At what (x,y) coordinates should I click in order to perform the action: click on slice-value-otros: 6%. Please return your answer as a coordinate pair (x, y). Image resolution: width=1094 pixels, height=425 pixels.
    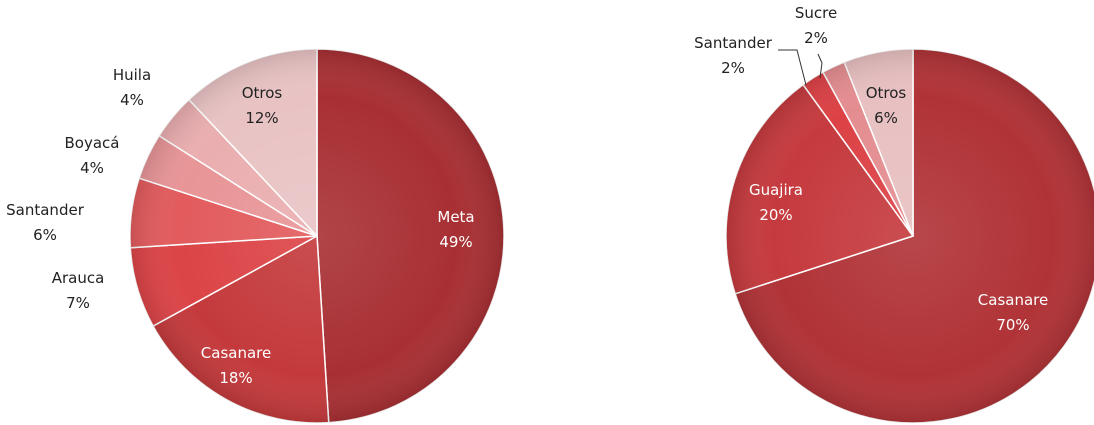
    Looking at the image, I should click on (886, 118).